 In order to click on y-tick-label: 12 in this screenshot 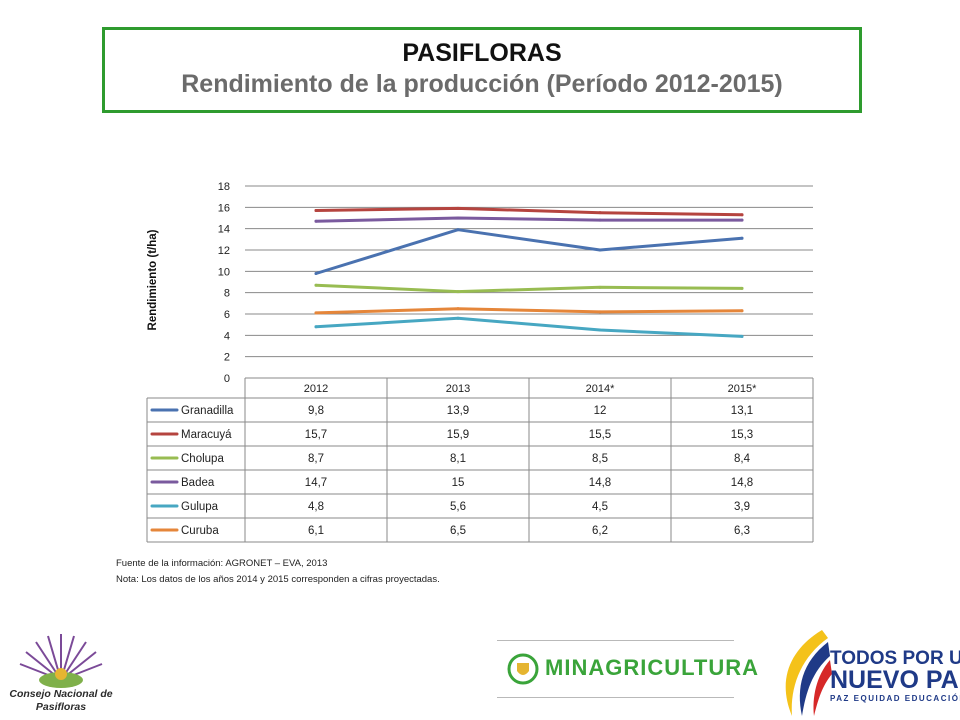, I will do `click(224, 251)`.